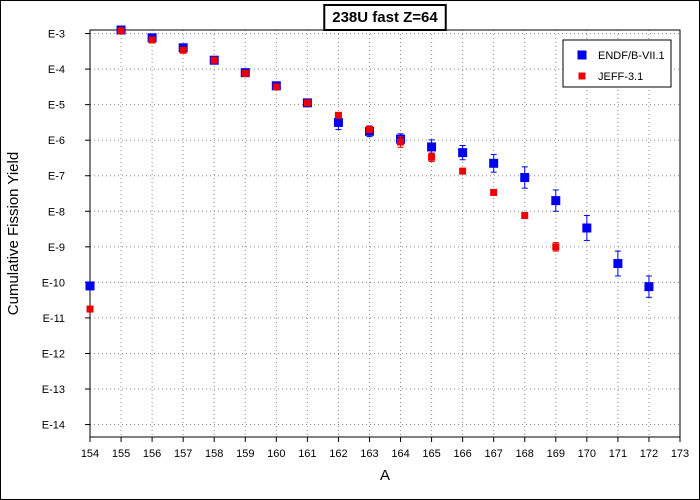  What do you see at coordinates (54, 319) in the screenshot?
I see `y-tick-label: E-11` at bounding box center [54, 319].